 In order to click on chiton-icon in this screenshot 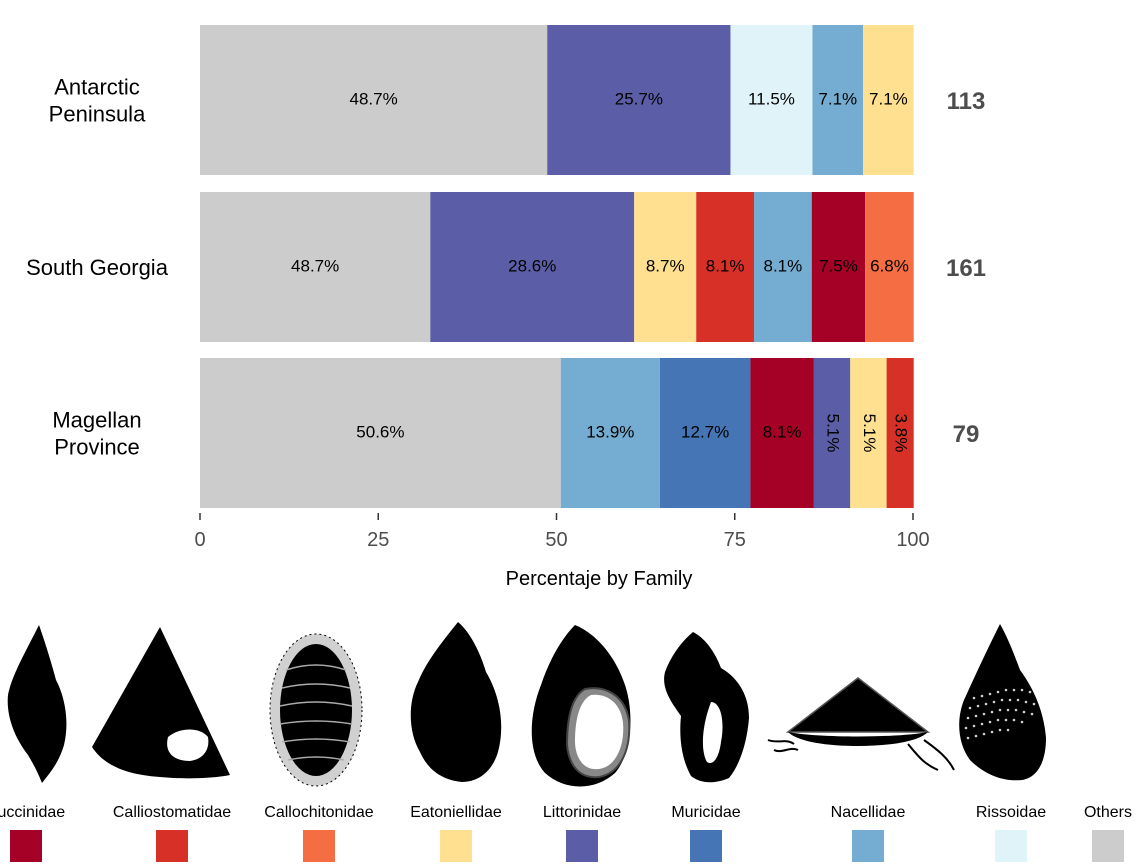, I will do `click(316, 710)`.